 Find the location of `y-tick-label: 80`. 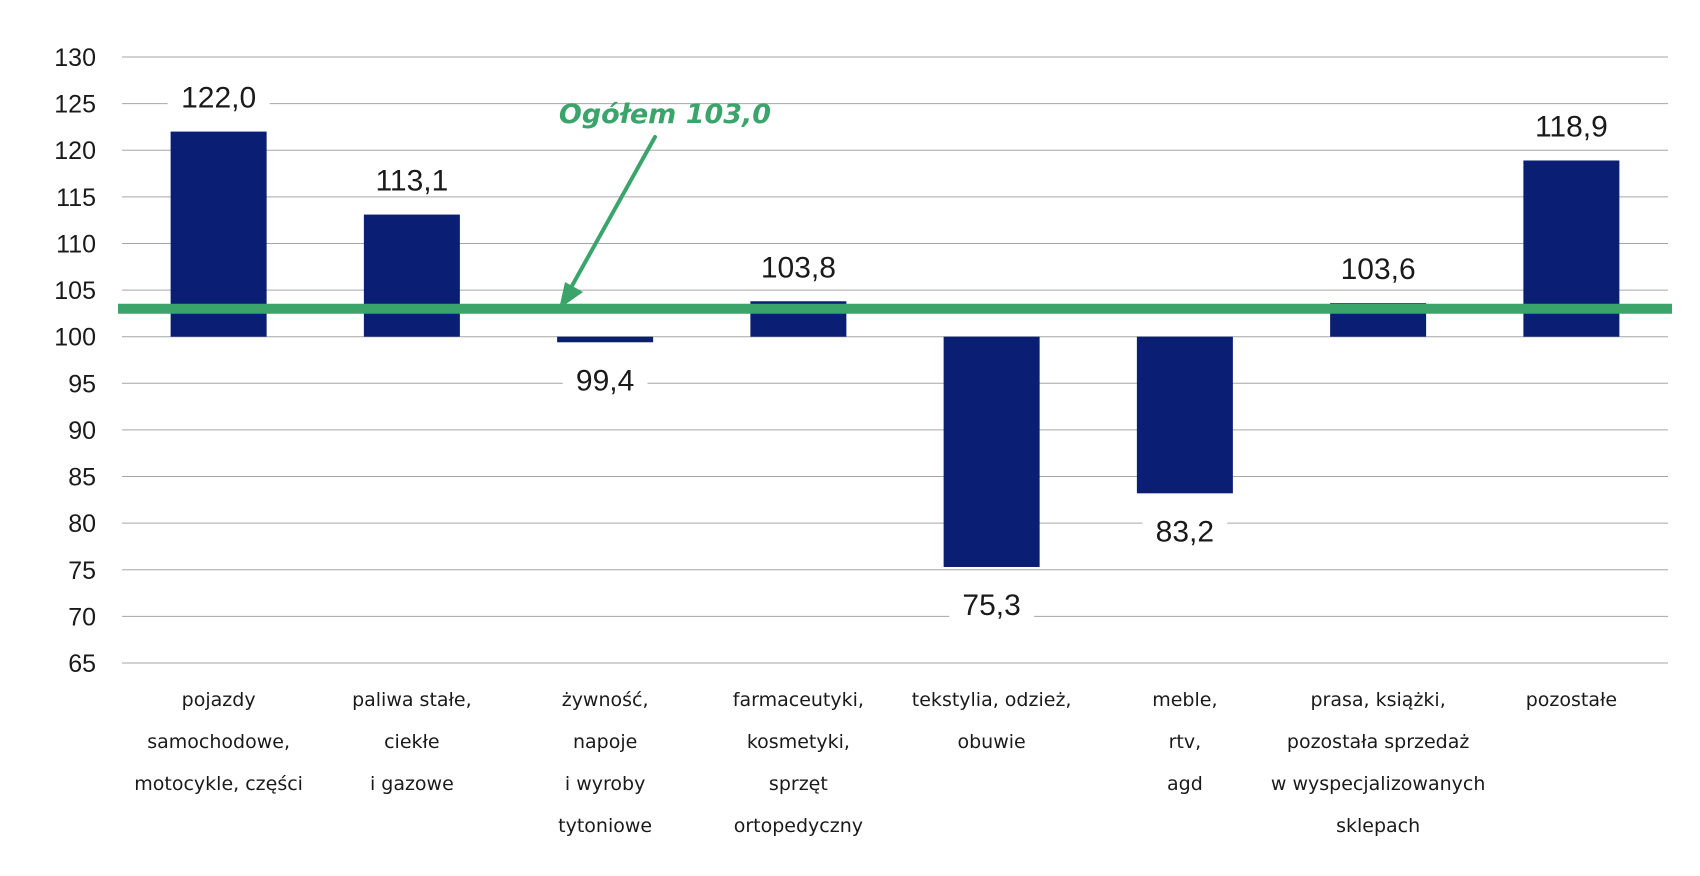

y-tick-label: 80 is located at coordinates (82, 524).